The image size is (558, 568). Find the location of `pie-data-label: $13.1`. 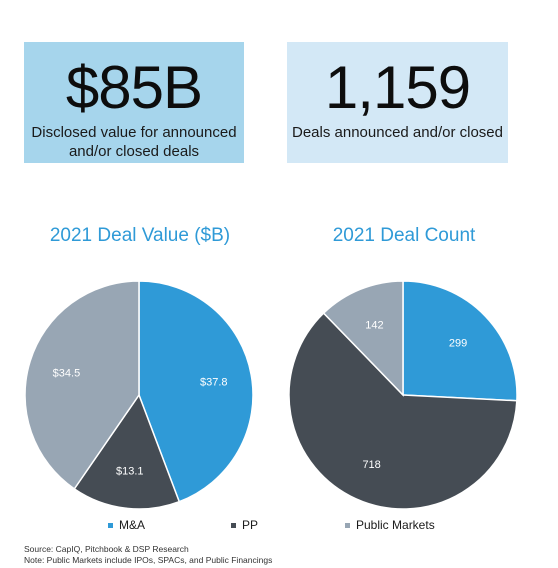

pie-data-label: $13.1 is located at coordinates (130, 471).